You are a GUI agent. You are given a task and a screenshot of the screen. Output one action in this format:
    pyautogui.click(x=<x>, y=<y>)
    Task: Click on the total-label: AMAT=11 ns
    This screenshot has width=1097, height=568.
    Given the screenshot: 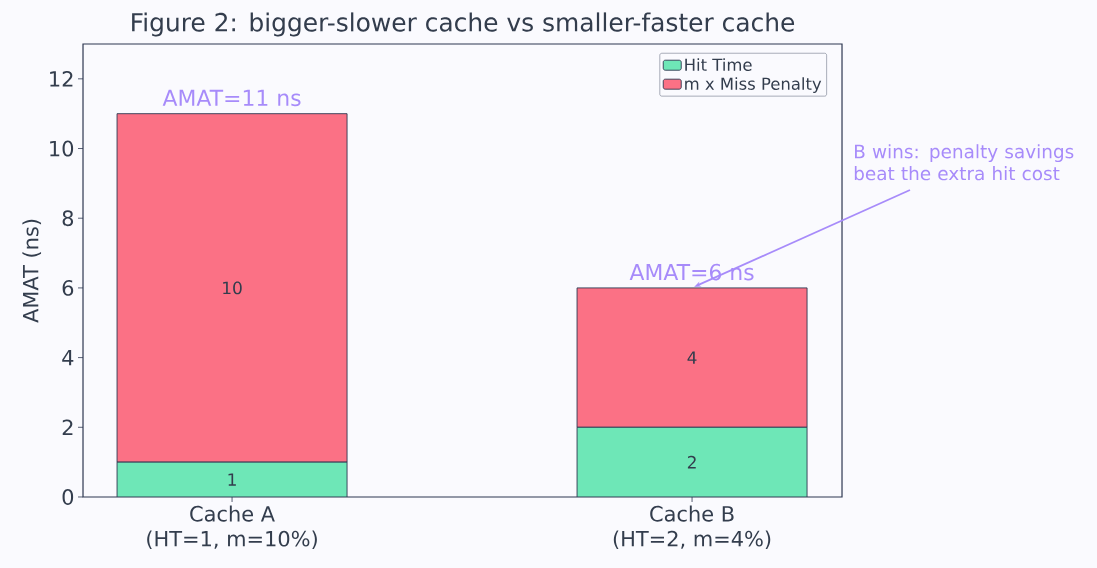 What is the action you would take?
    pyautogui.click(x=231, y=98)
    